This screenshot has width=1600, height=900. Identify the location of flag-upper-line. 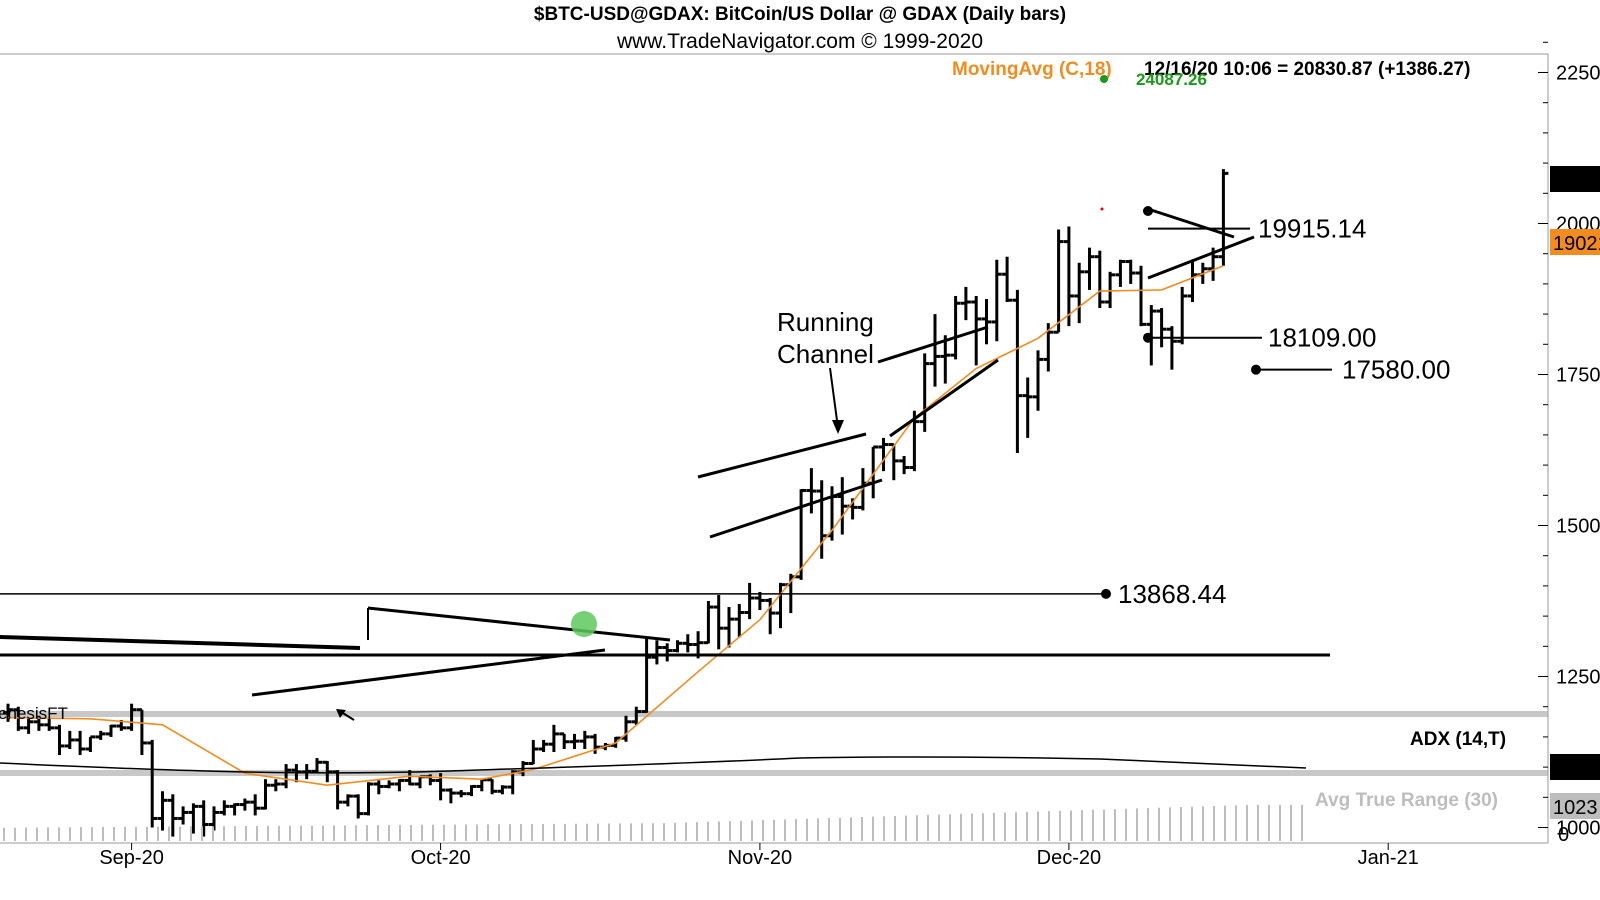
(933, 344).